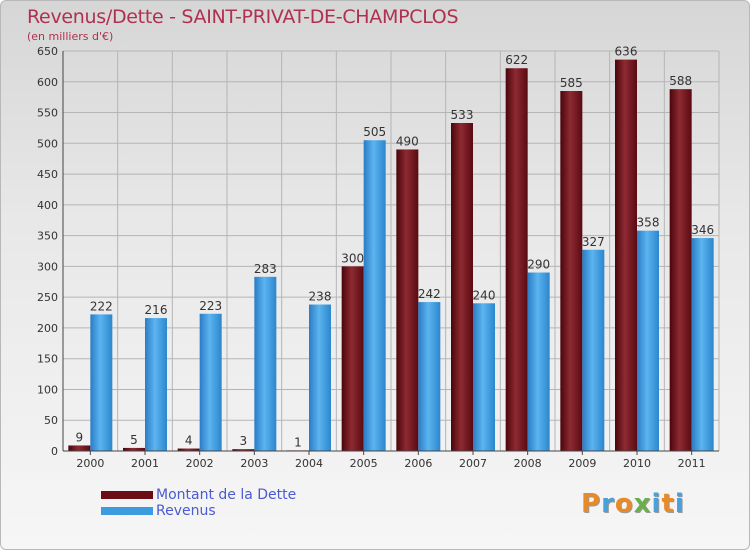  Describe the element at coordinates (582, 463) in the screenshot. I see `x-tick-label: 2009` at that location.